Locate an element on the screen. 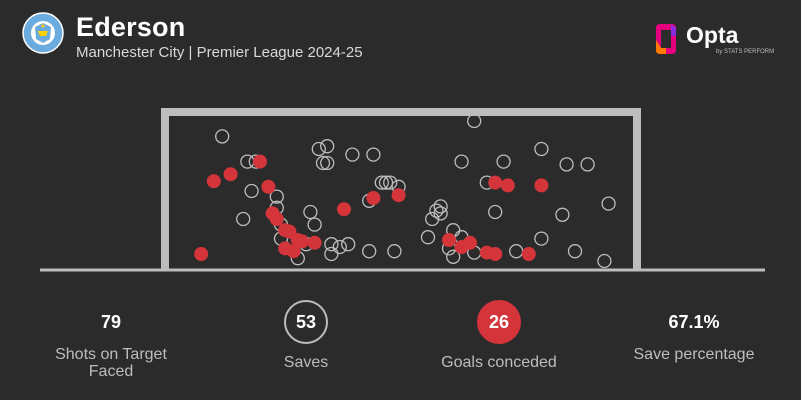 This screenshot has width=801, height=400. stat-saves: 53 Saves is located at coordinates (306, 335).